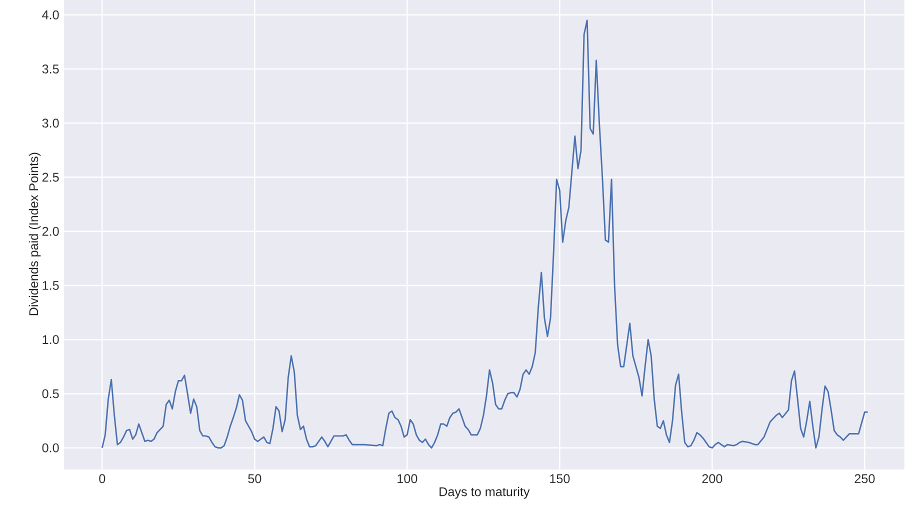 This screenshot has height=523, width=907. I want to click on x-tick-label: 50, so click(255, 479).